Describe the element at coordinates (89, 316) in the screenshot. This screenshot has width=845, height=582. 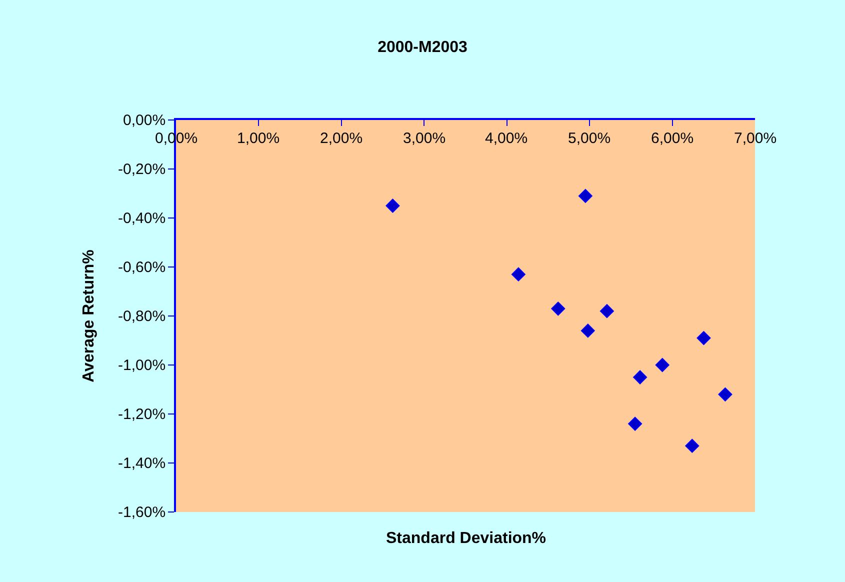
I see `y-axis-title: Average Return%` at that location.